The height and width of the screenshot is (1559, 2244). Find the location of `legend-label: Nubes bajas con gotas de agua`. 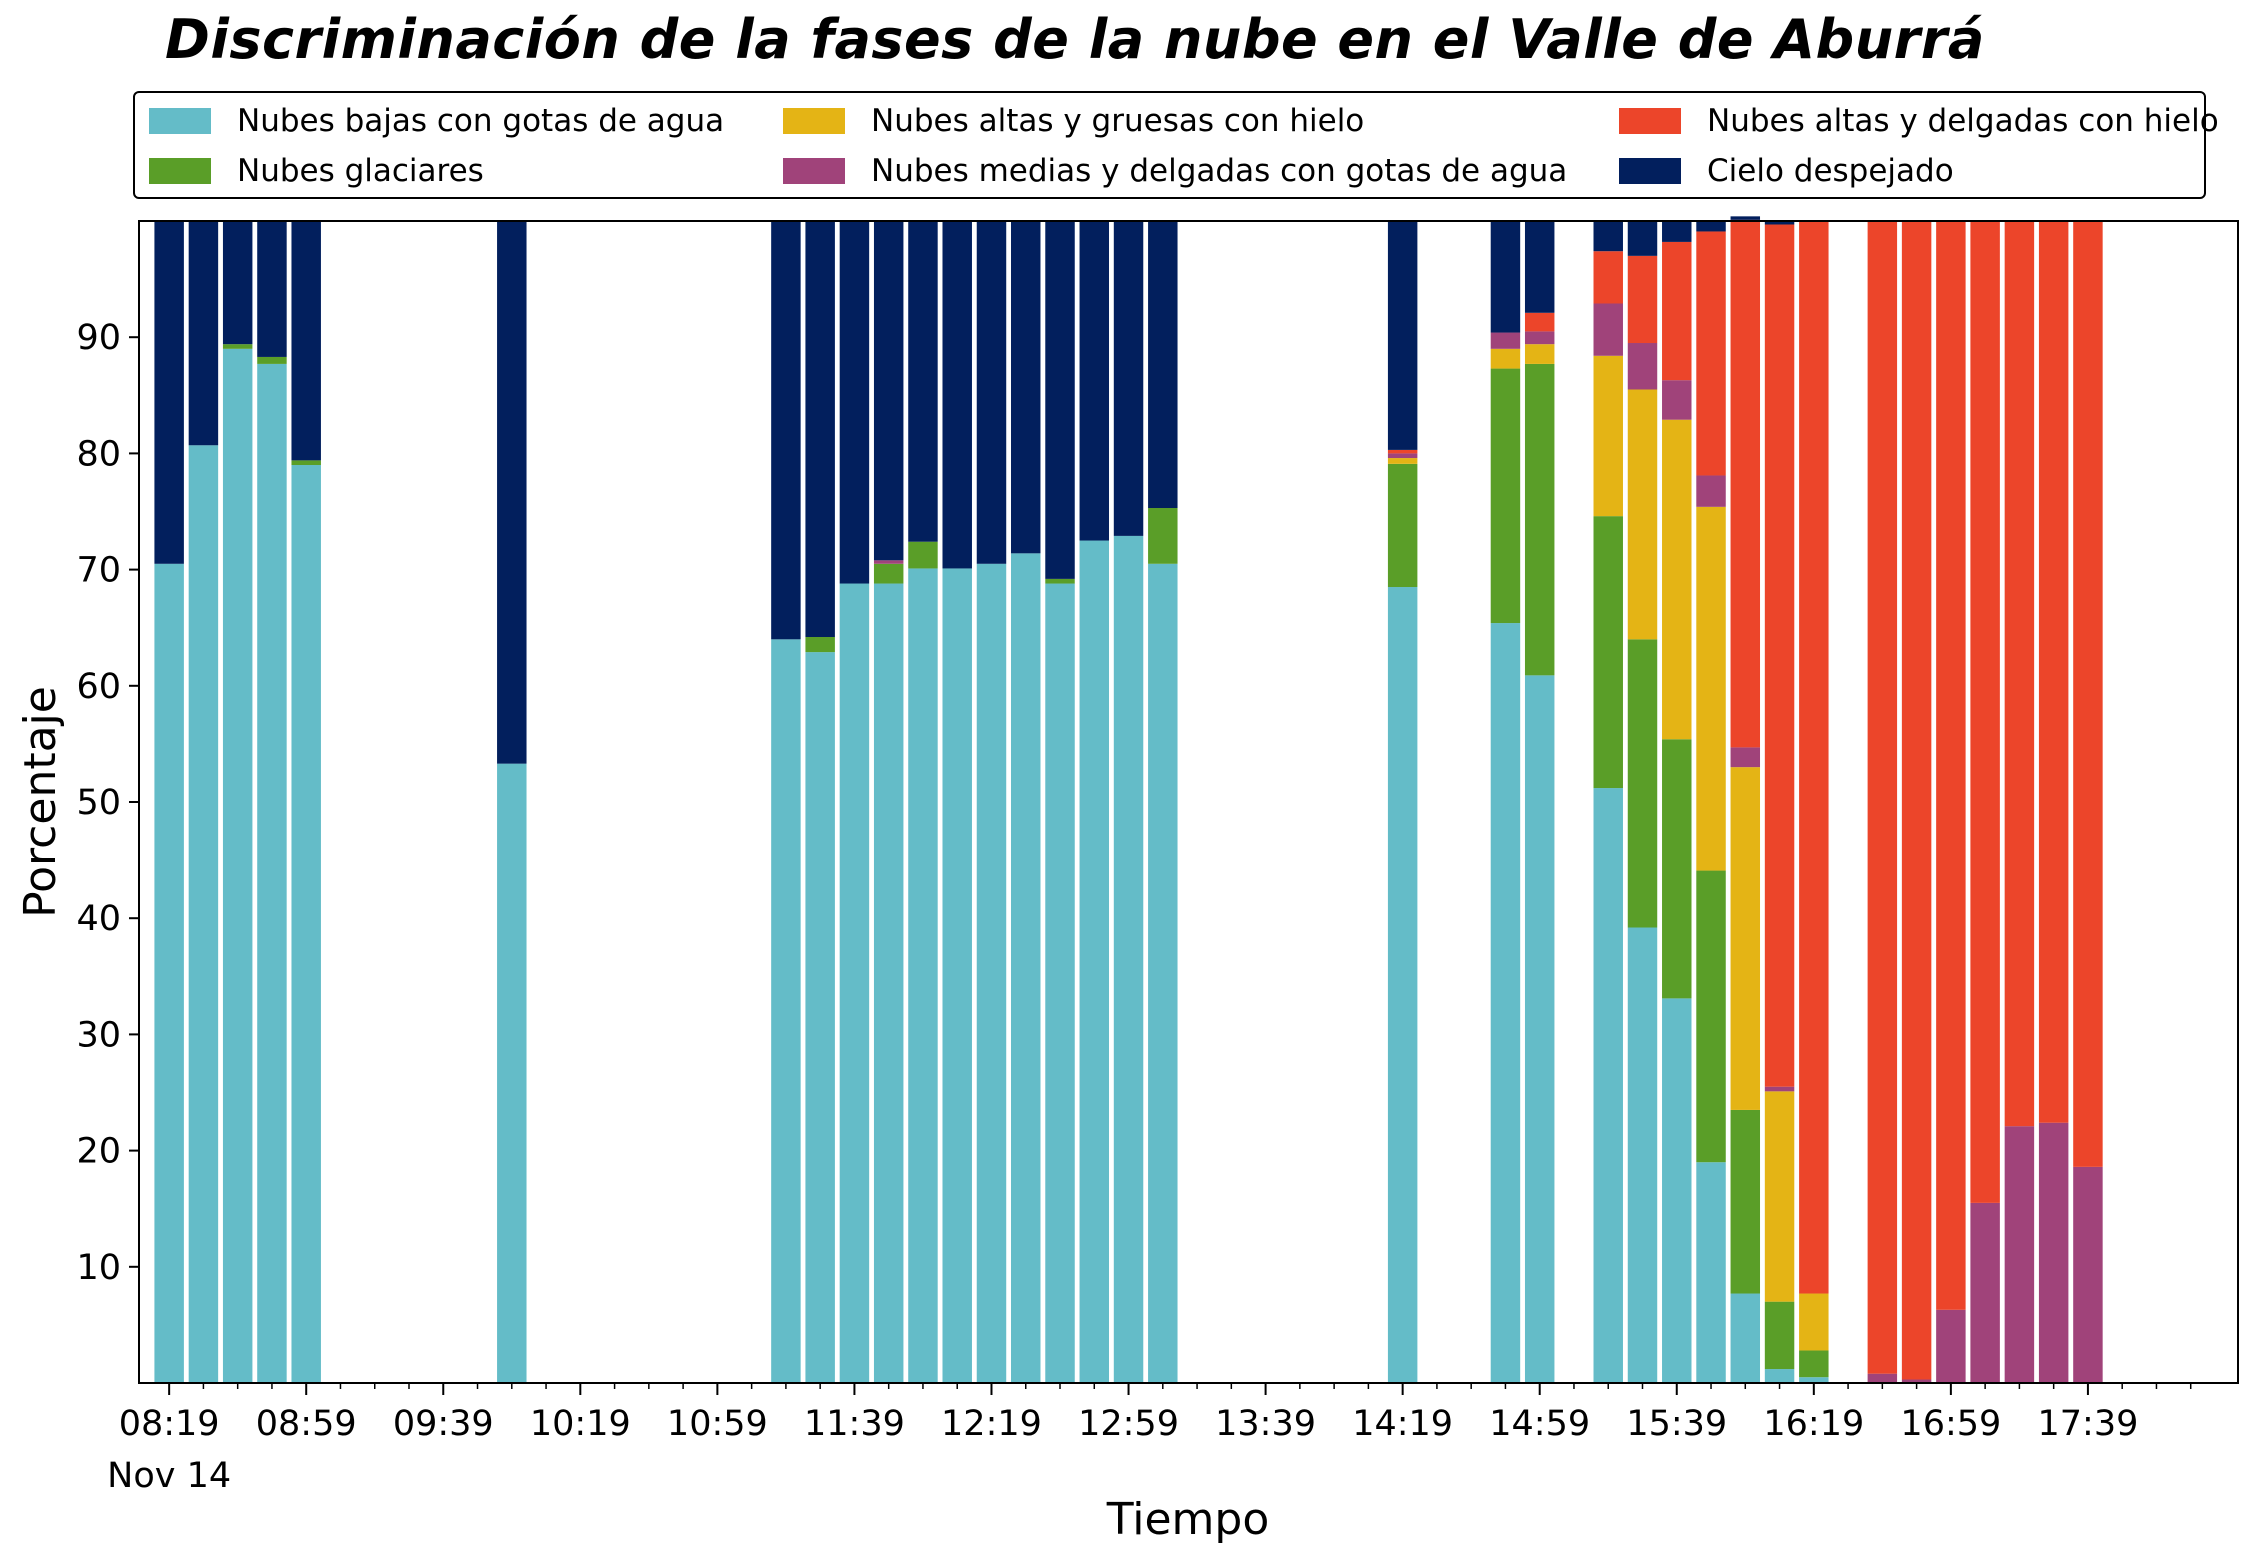

legend-label: Nubes bajas con gotas de agua is located at coordinates (481, 121).